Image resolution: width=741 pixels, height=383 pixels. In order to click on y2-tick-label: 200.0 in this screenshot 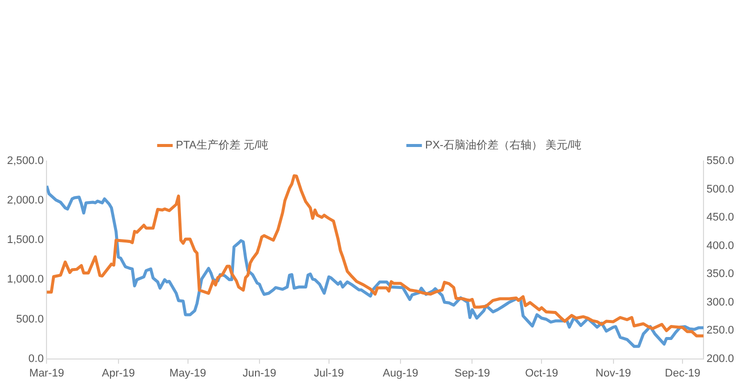, I will do `click(720, 358)`.